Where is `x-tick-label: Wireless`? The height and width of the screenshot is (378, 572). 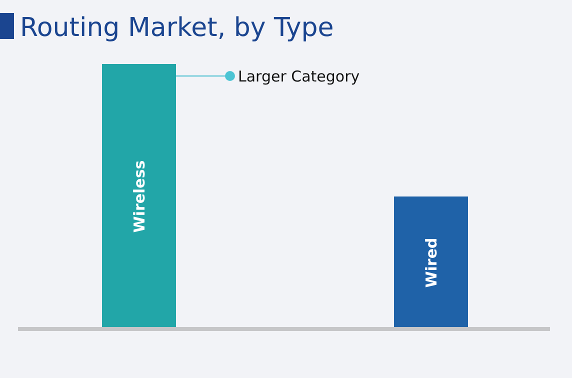
x-tick-label: Wireless is located at coordinates (139, 196).